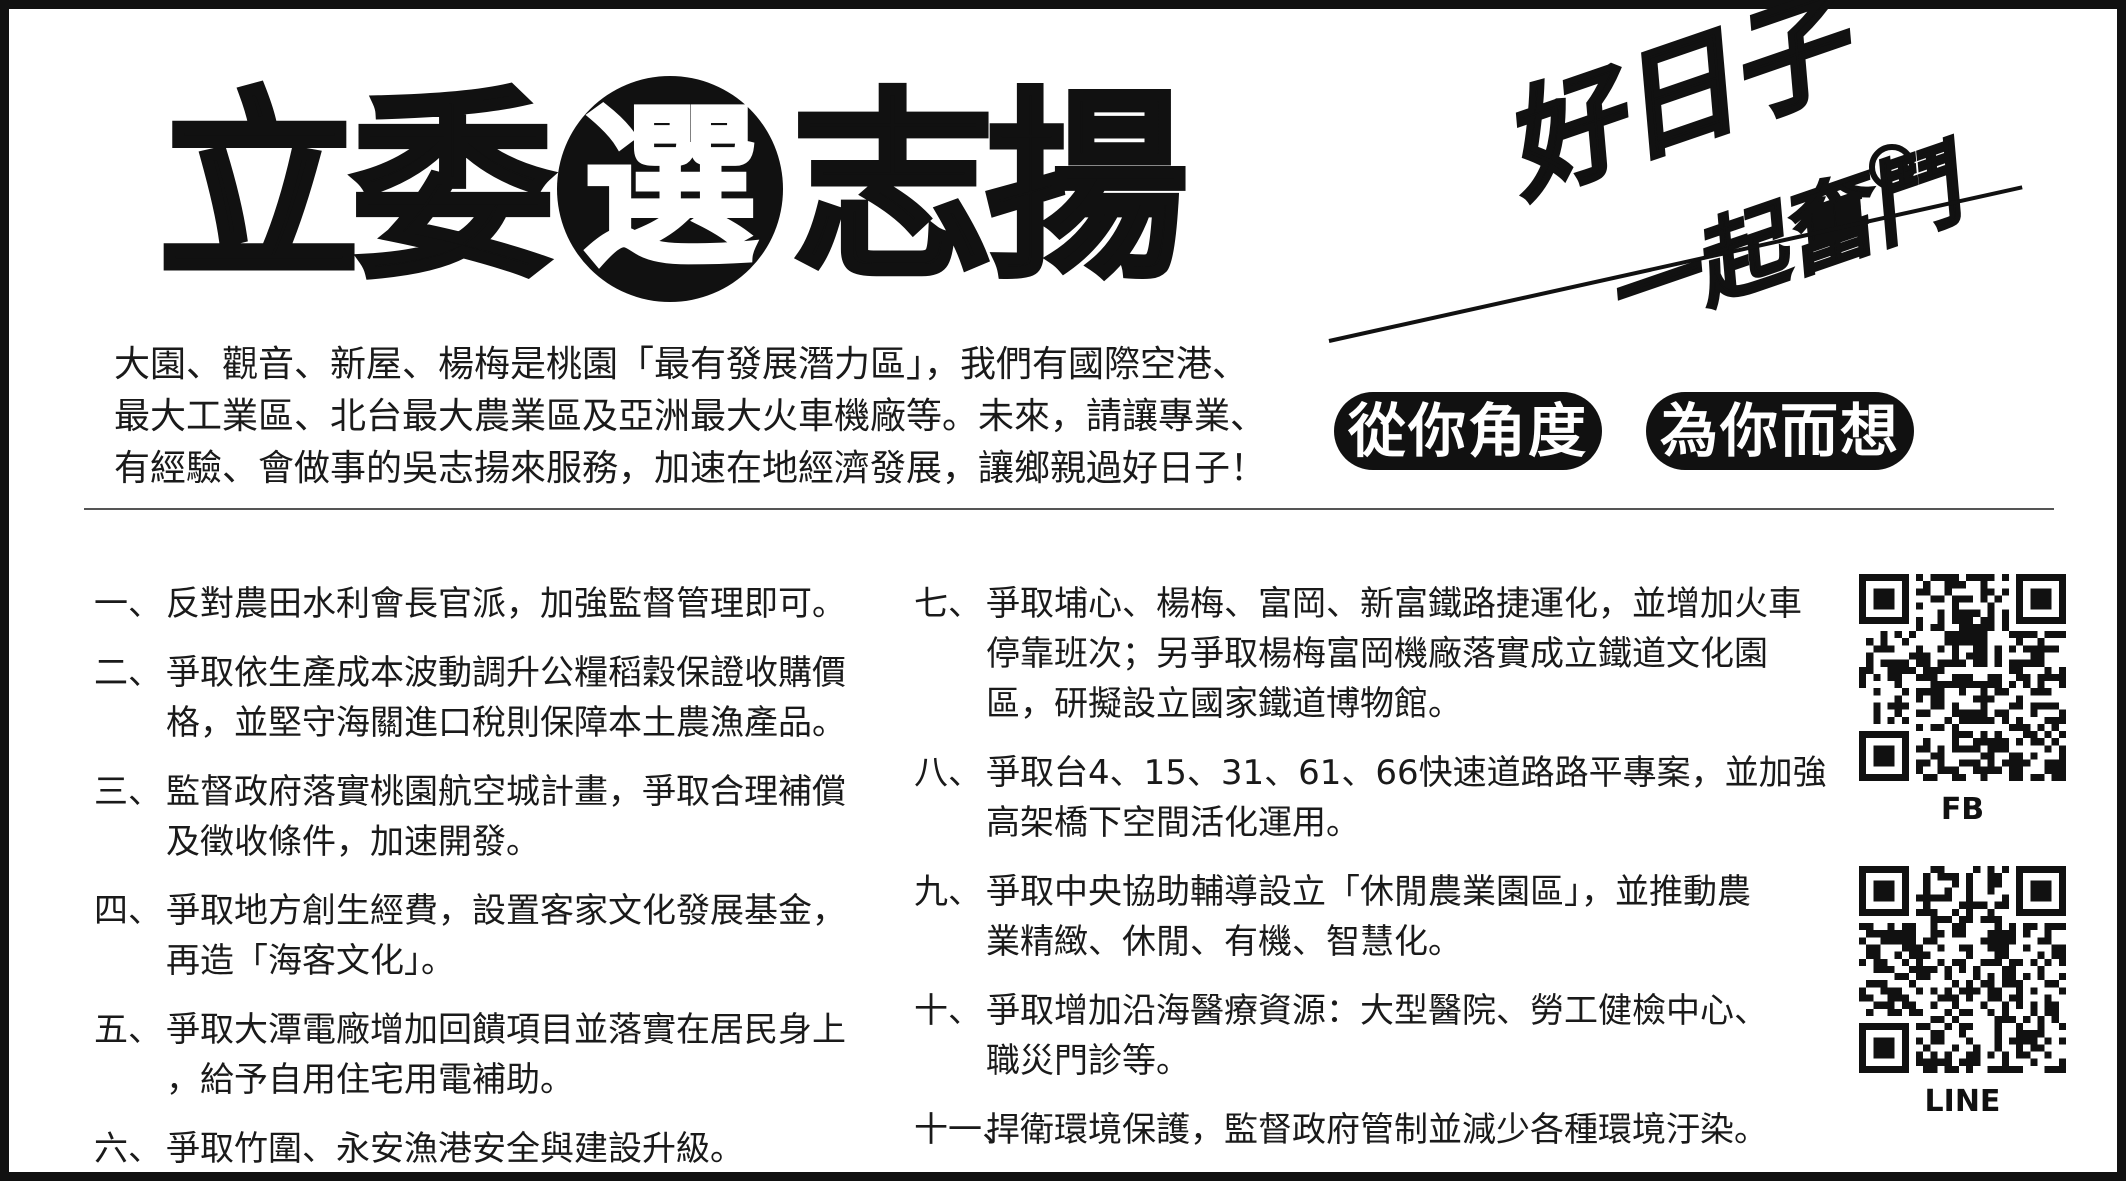 This screenshot has height=1193, width=2126. I want to click on policy-line: 爭取中央協助輔導設立「休閒農業園區」，並推動農, so click(1368, 892).